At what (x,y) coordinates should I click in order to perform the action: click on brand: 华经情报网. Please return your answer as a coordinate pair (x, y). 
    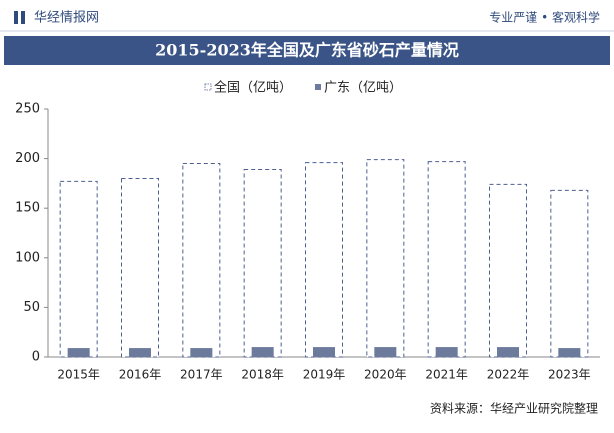
    Looking at the image, I should click on (66, 18).